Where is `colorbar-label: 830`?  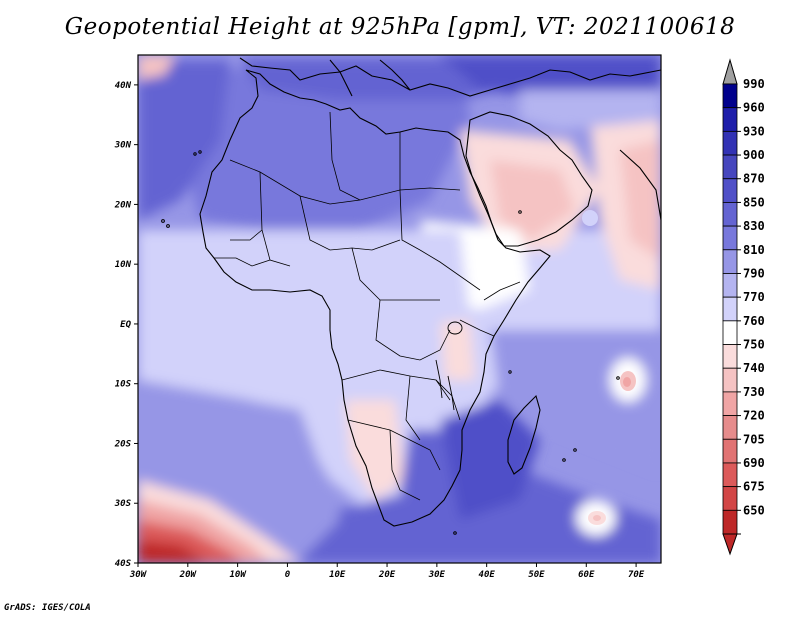 colorbar-label: 830 is located at coordinates (754, 226).